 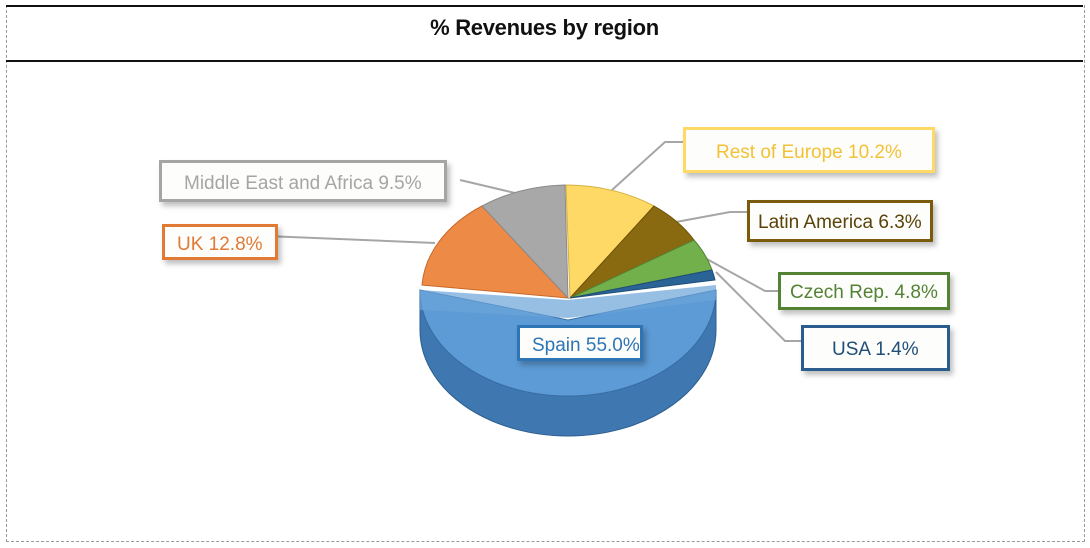 I want to click on pie-slice-middle-east-africa, so click(x=525, y=242).